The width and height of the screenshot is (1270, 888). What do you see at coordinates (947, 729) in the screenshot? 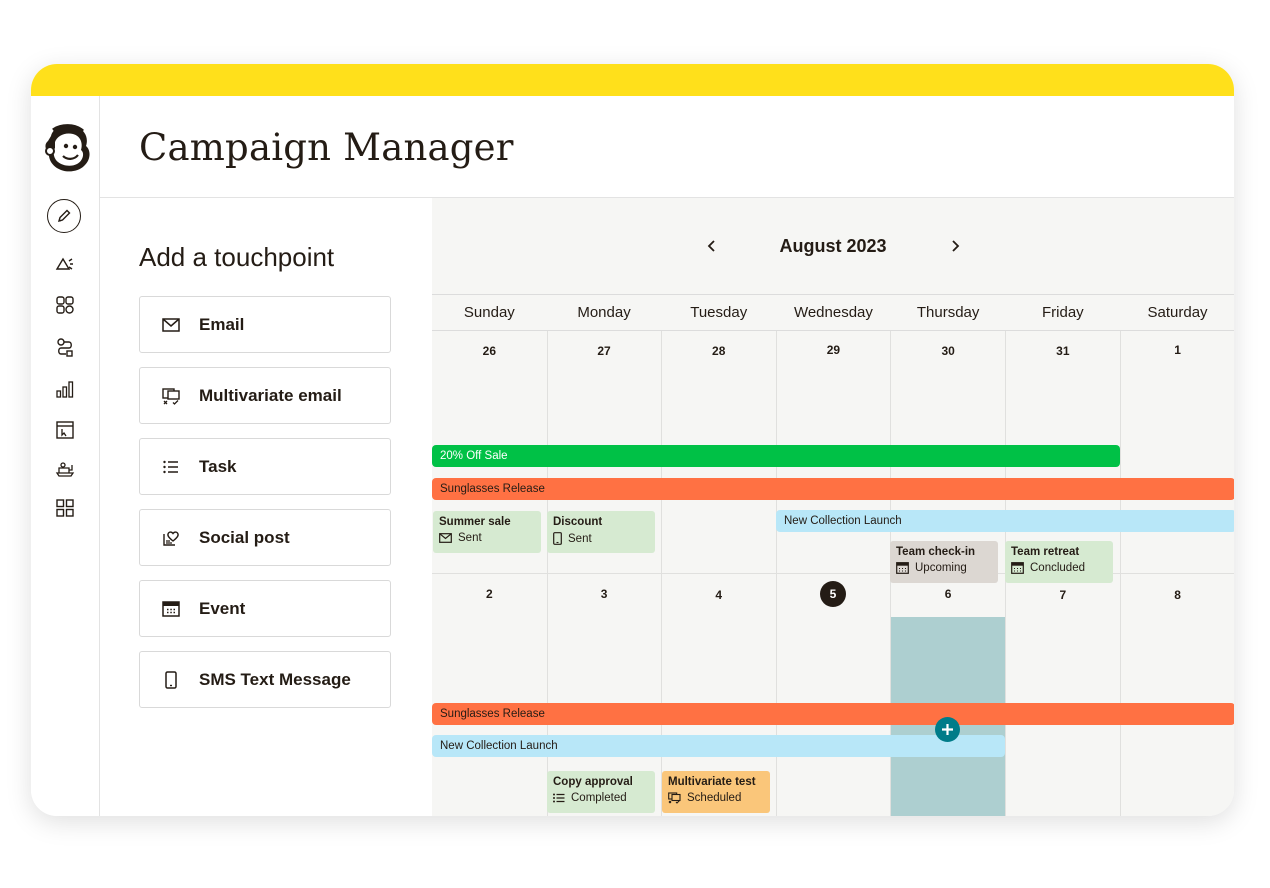
I see `plus-circle-icon` at bounding box center [947, 729].